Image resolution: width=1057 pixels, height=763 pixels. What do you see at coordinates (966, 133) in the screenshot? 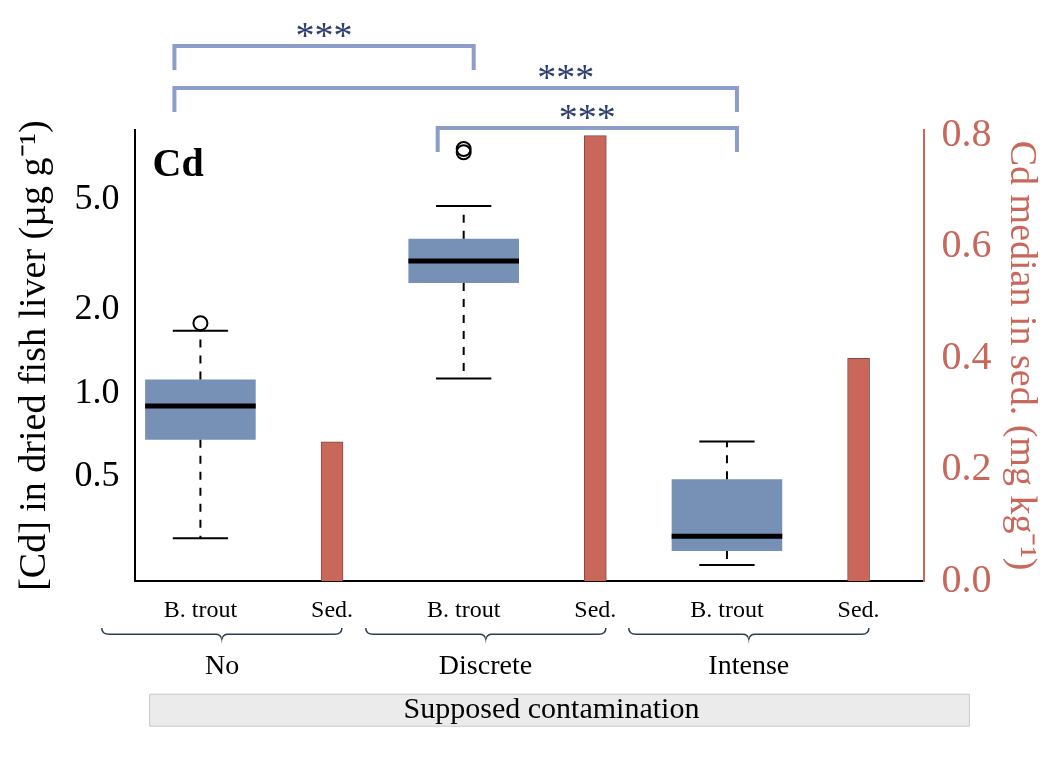
I see `y2-tick-label: 0.8` at bounding box center [966, 133].